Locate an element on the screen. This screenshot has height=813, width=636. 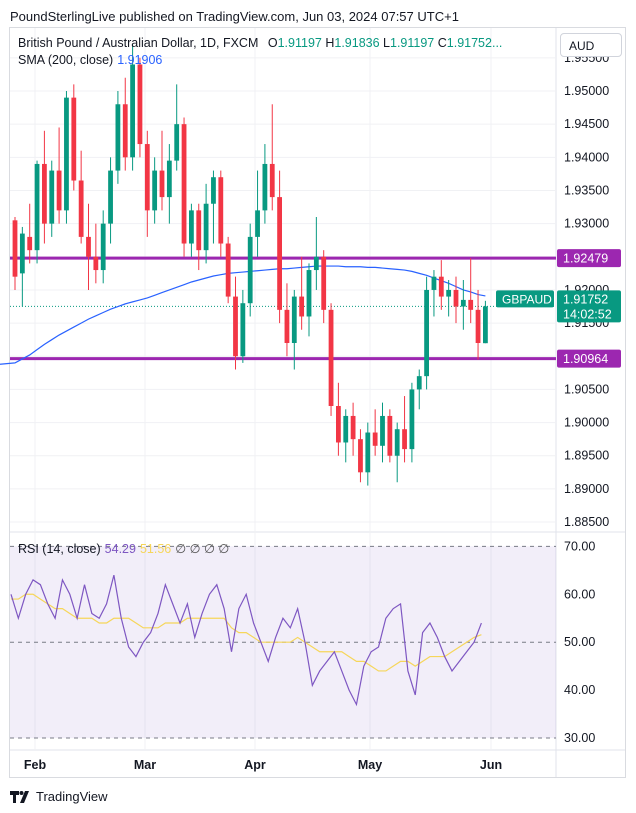
rsi-tick-label: 30.00 is located at coordinates (579, 738).